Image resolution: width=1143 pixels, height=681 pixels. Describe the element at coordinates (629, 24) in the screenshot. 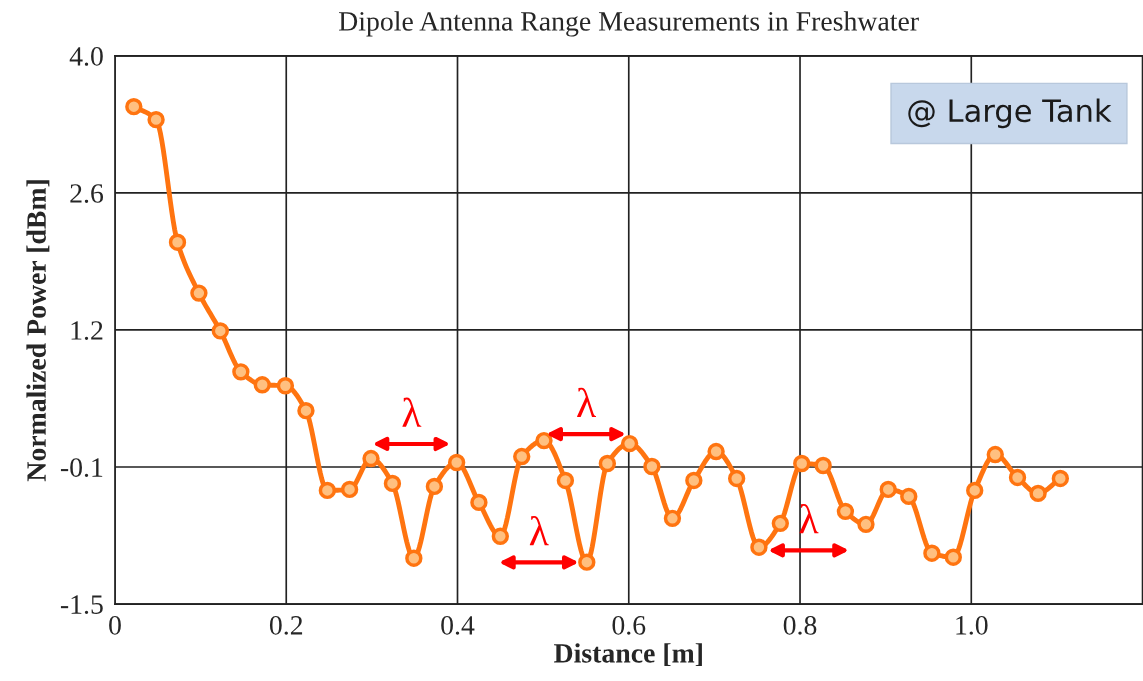

I see `chart-title: Dipole Antenna Range Measurements in Freshwater` at that location.